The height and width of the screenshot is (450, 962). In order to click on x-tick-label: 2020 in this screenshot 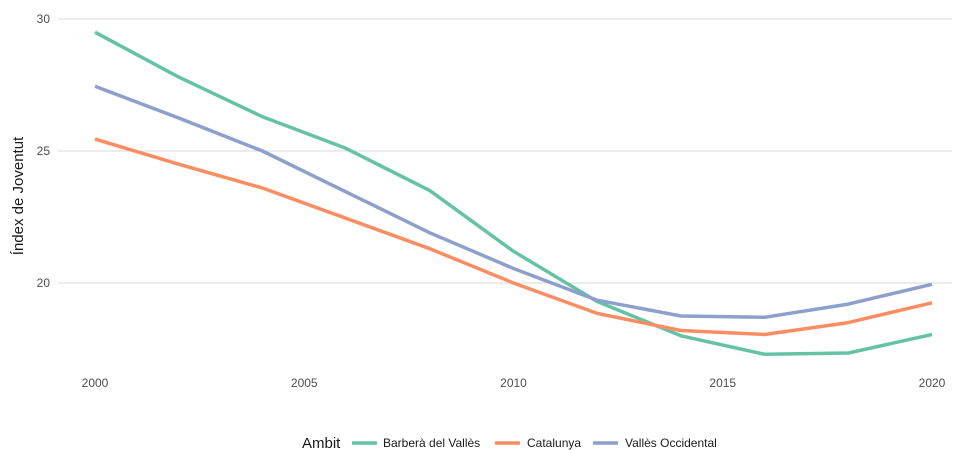, I will do `click(932, 383)`.